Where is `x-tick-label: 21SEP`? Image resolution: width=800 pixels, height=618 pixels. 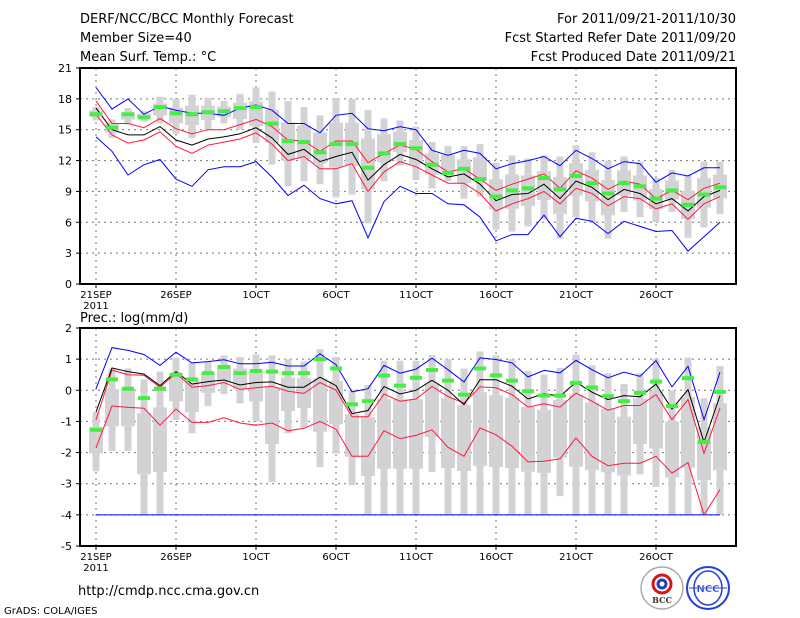 x-tick-label: 21SEP is located at coordinates (95, 295).